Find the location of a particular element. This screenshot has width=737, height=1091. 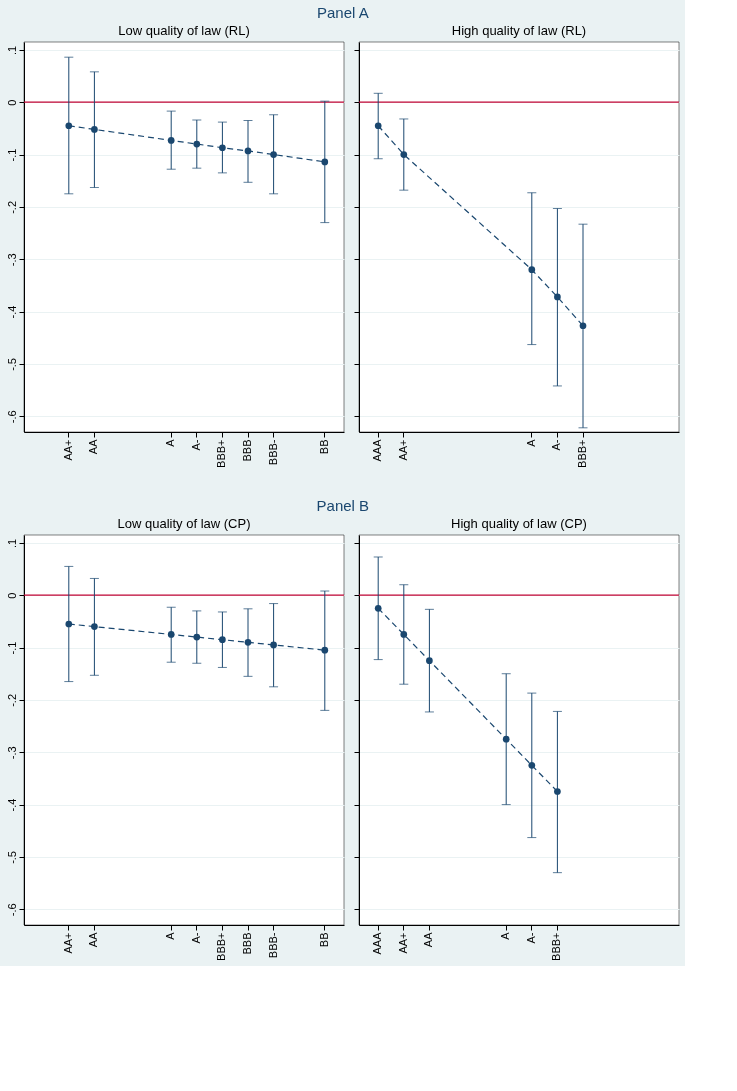

text: Panel A is located at coordinates (342, 12).